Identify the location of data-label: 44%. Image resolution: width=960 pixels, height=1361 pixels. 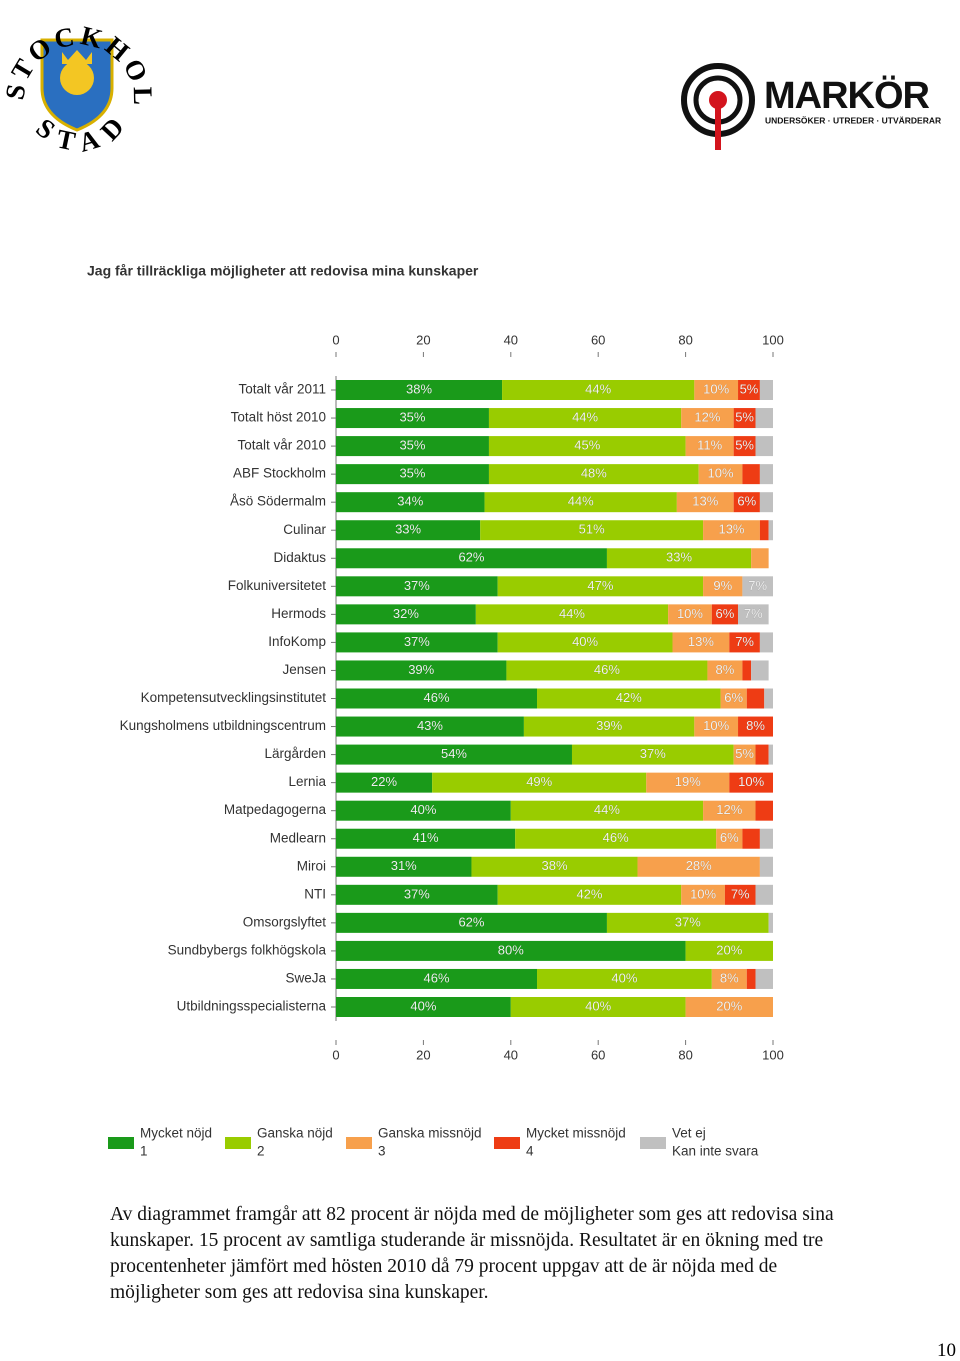
(585, 416).